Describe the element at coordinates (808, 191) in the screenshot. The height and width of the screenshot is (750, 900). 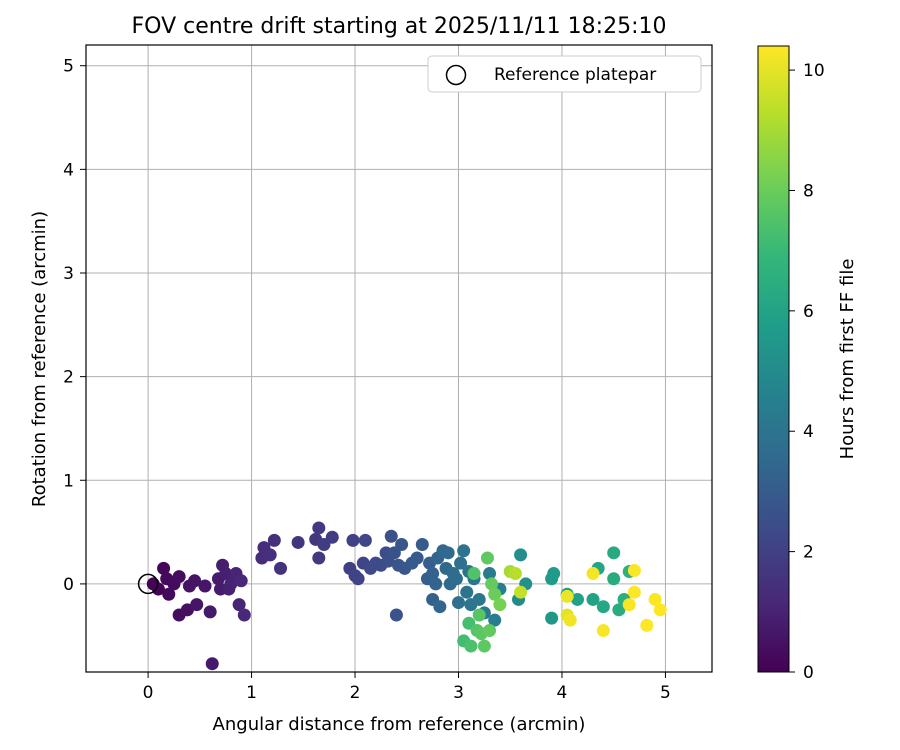
I see `colorbar-tick-label: 8` at that location.